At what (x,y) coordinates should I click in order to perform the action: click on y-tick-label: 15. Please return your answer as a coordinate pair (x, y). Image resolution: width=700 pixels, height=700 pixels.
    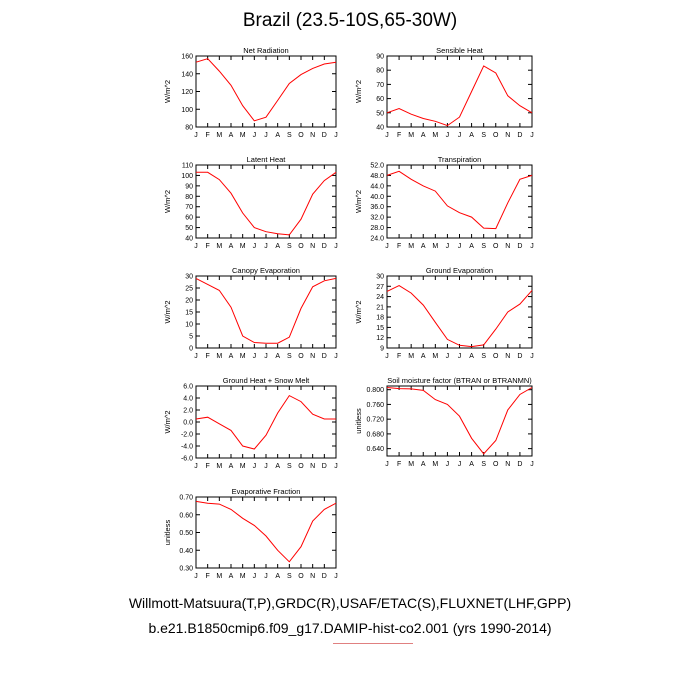
    Looking at the image, I should click on (189, 313).